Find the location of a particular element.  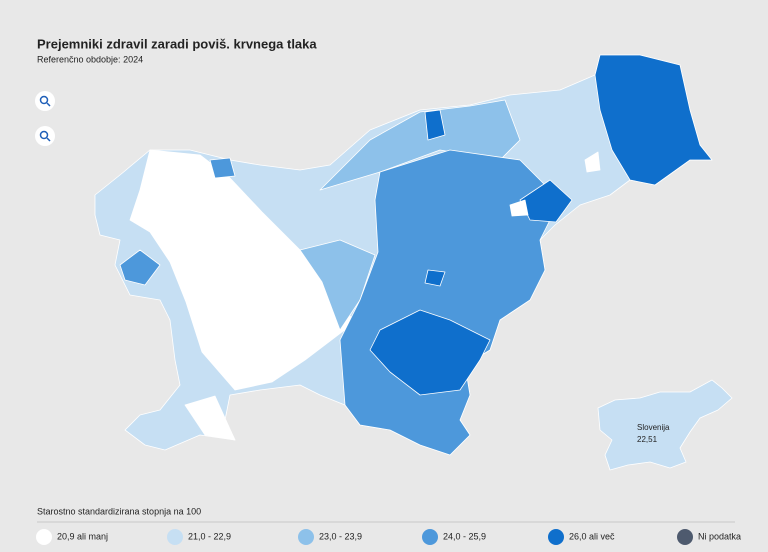

subtitle: Referenčno obdobje: 2024 is located at coordinates (90, 59).